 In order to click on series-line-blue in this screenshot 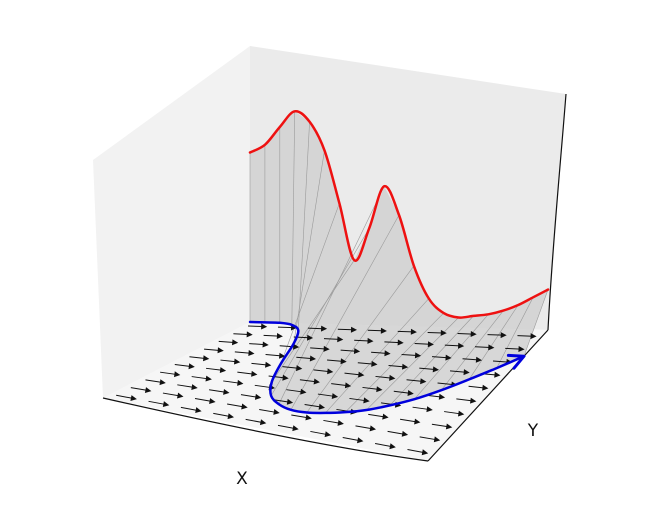, I will do `click(387, 367)`.